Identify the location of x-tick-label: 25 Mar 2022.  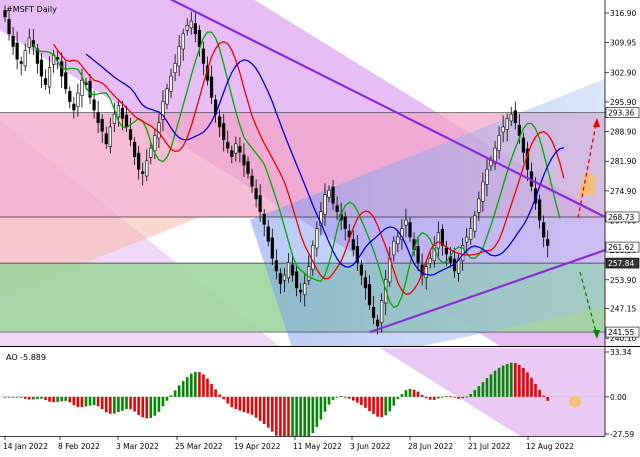
(199, 446).